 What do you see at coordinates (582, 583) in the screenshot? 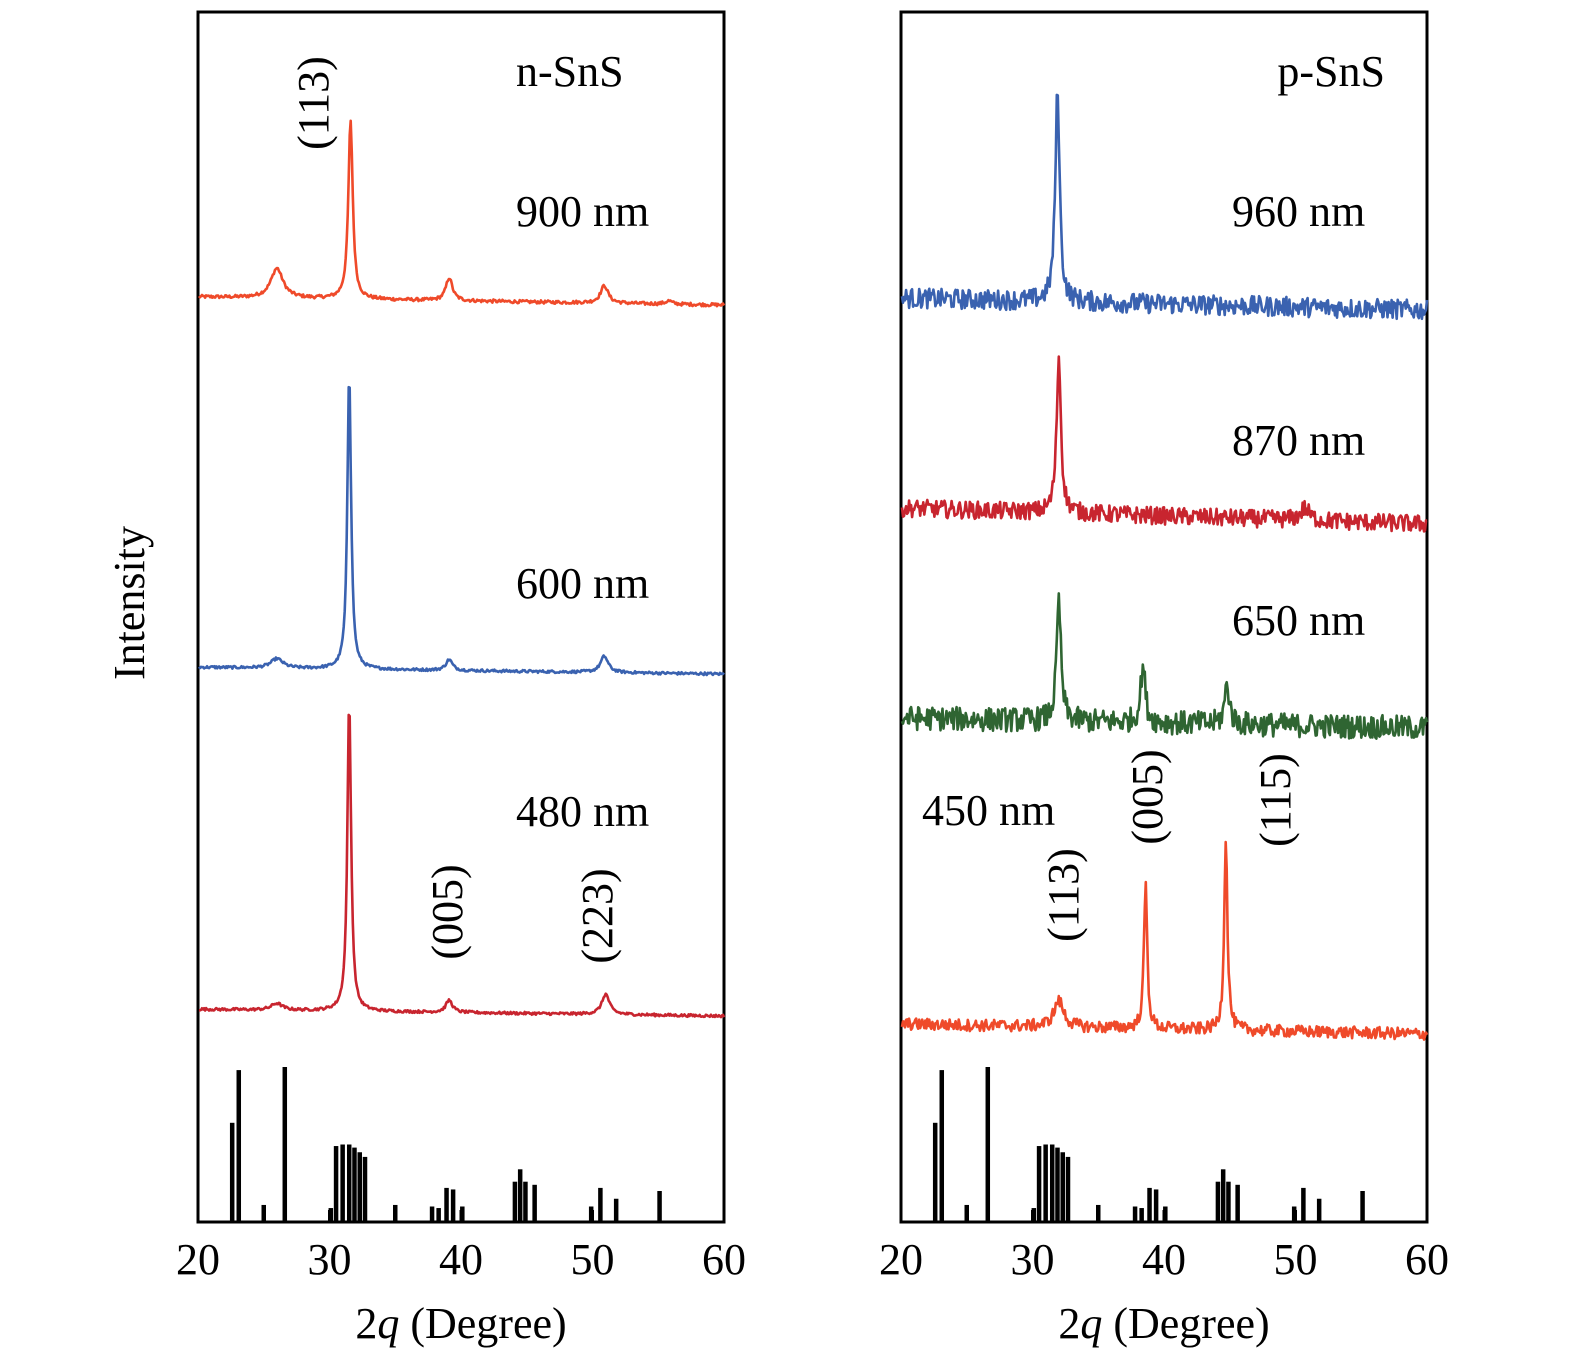
I see `series-label: 600 nm` at bounding box center [582, 583].